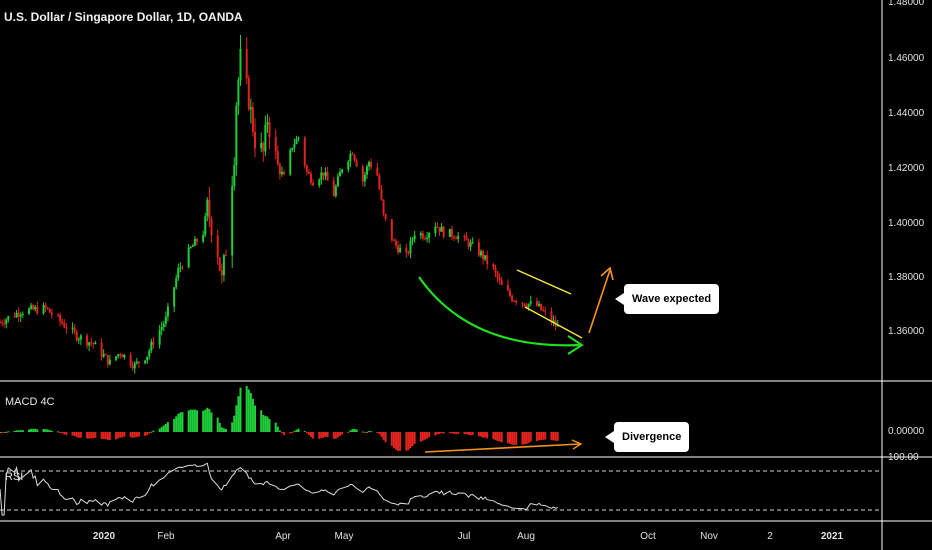  What do you see at coordinates (906, 58) in the screenshot?
I see `price-tick: 1.46000` at bounding box center [906, 58].